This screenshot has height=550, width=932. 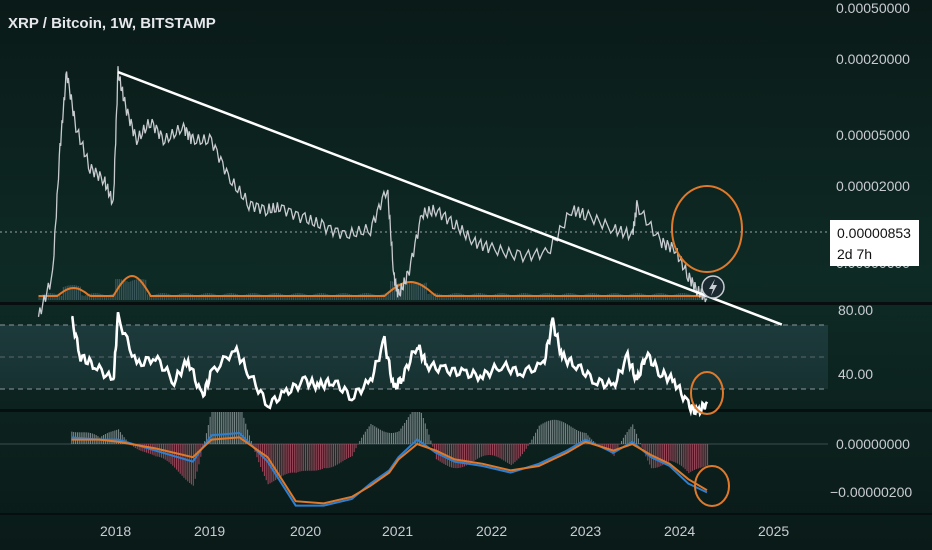 What do you see at coordinates (390, 364) in the screenshot?
I see `rsi-series` at bounding box center [390, 364].